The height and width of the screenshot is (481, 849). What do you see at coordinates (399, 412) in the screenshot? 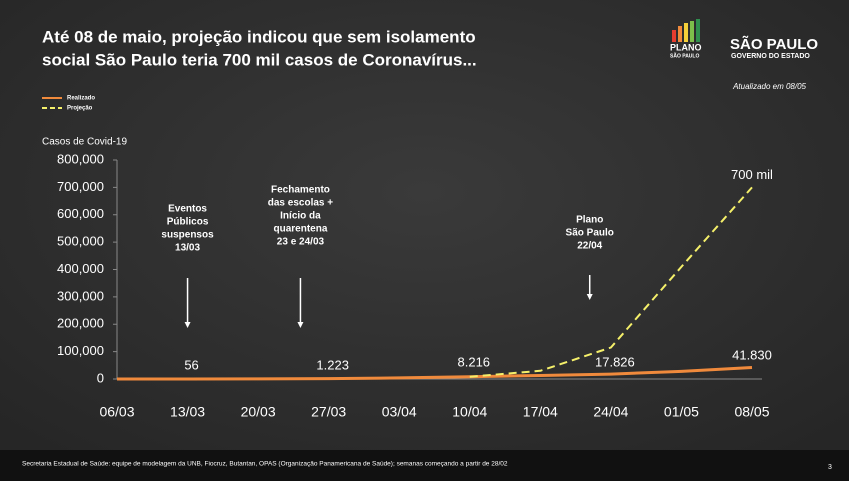
I see `x-tick-label: 03/04` at bounding box center [399, 412].